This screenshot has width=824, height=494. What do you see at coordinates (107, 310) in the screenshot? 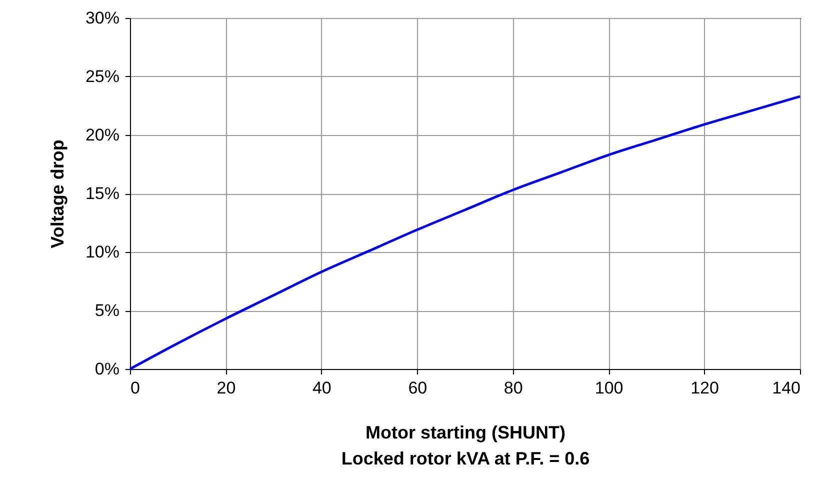
I see `y-tick-label: 5%` at bounding box center [107, 310].